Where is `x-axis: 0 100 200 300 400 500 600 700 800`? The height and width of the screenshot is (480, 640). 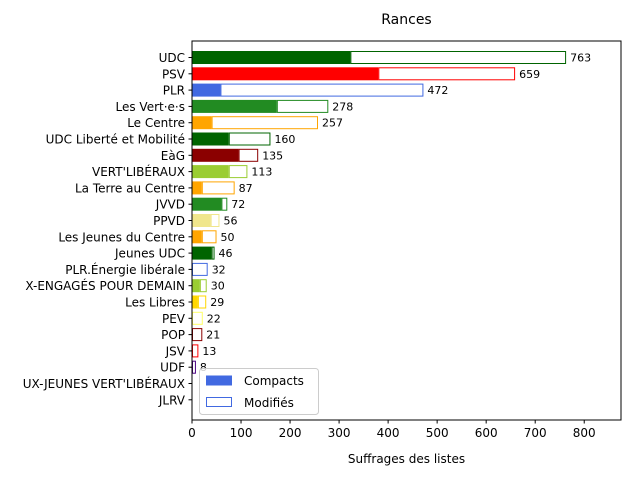
x-axis: 0 100 200 300 400 500 600 700 800 is located at coordinates (392, 430).